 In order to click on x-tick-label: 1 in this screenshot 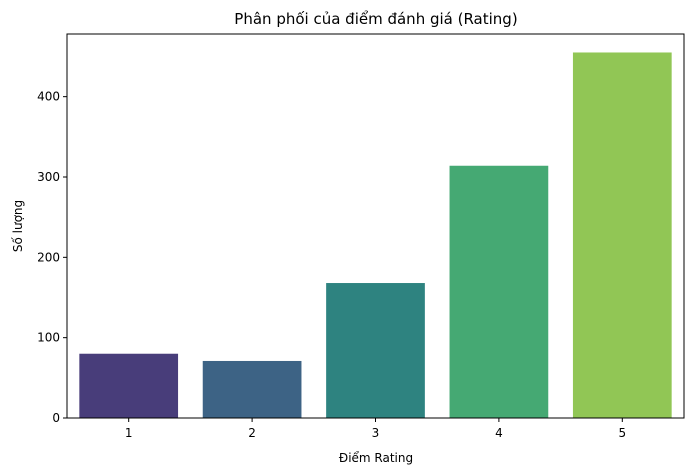, I will do `click(129, 433)`.